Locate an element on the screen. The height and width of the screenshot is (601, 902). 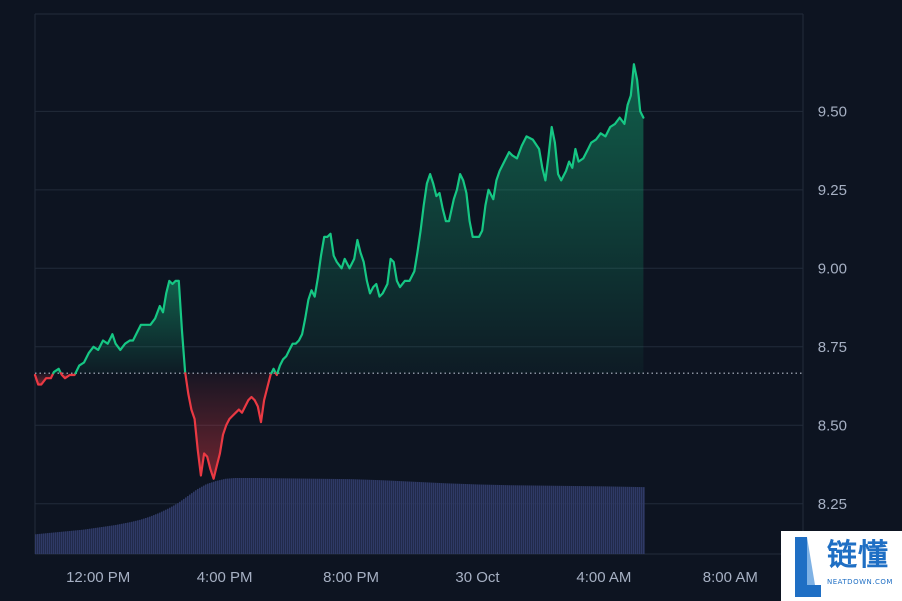
y-axis: 9.50 9.25 9.00 8.75 8.50 8.25 is located at coordinates (832, 307).